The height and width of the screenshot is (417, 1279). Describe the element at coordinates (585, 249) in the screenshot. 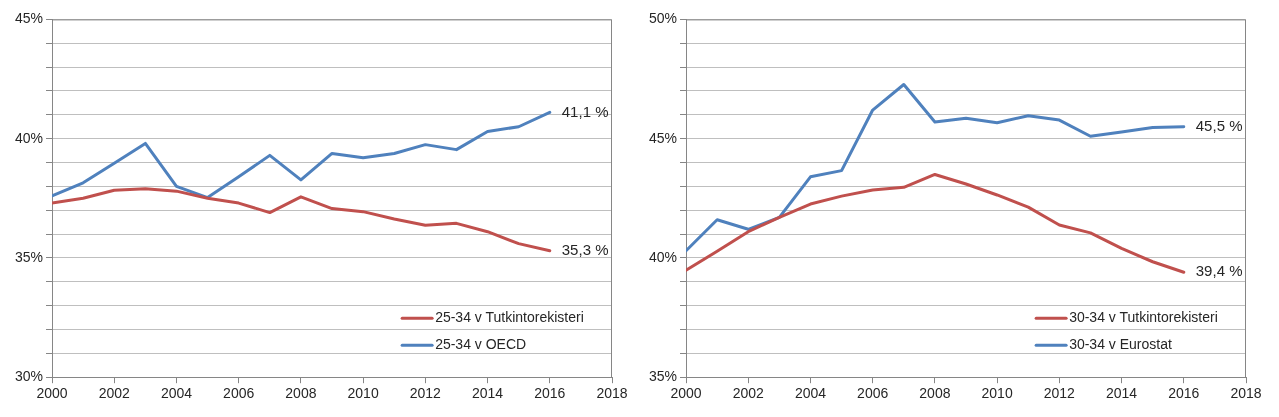

I see `data-label: 35,3 %` at that location.